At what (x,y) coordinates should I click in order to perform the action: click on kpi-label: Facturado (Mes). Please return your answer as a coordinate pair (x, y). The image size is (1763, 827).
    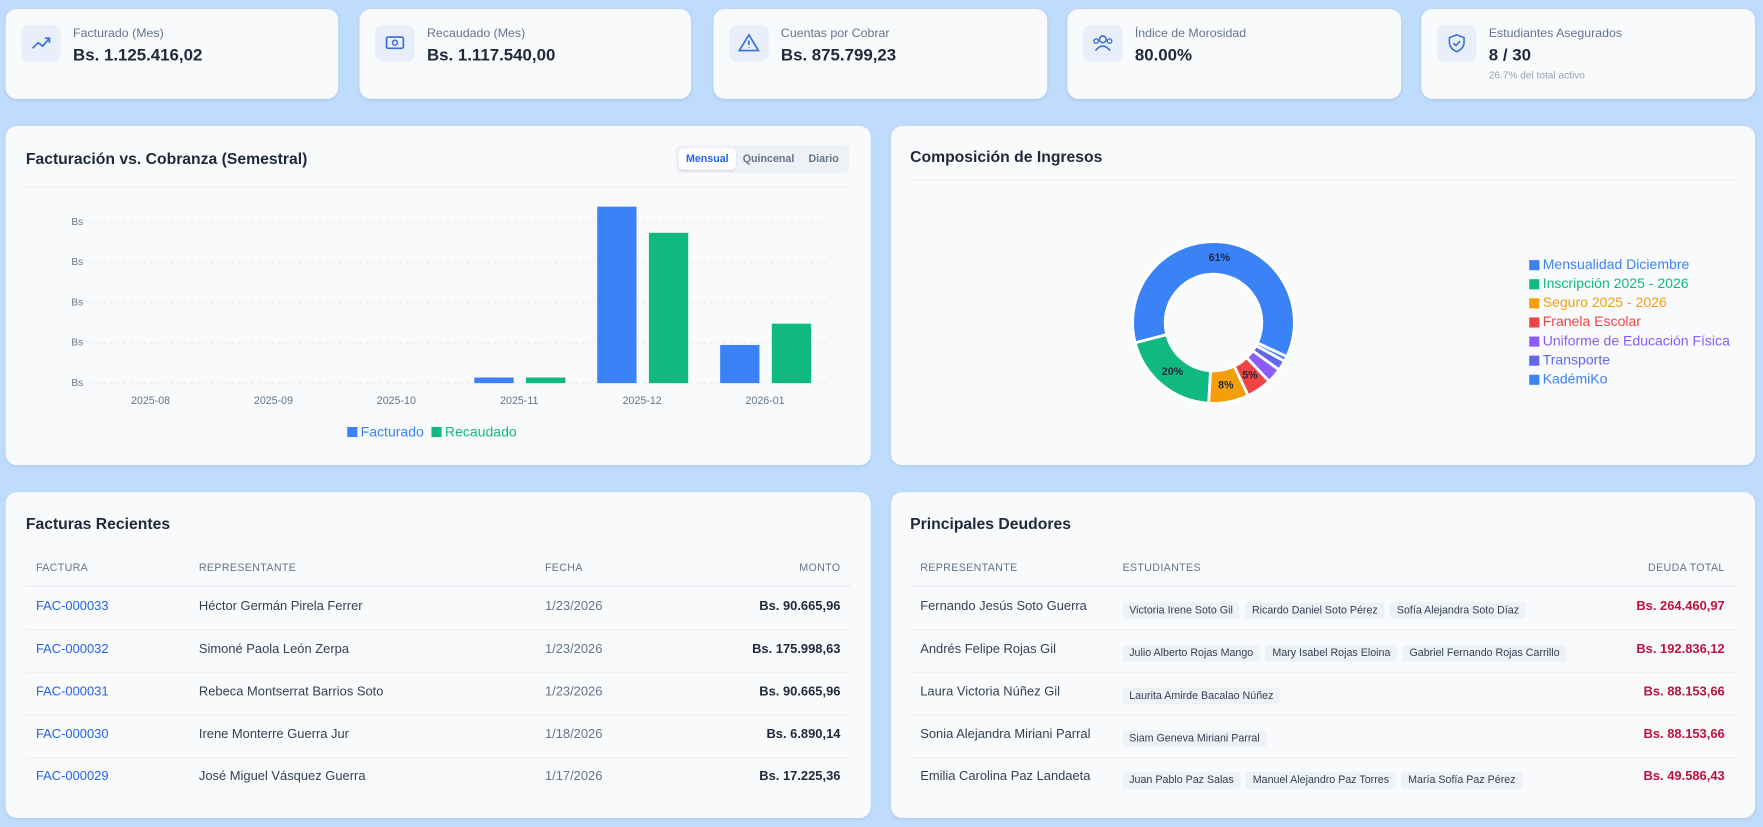
    Looking at the image, I should click on (118, 33).